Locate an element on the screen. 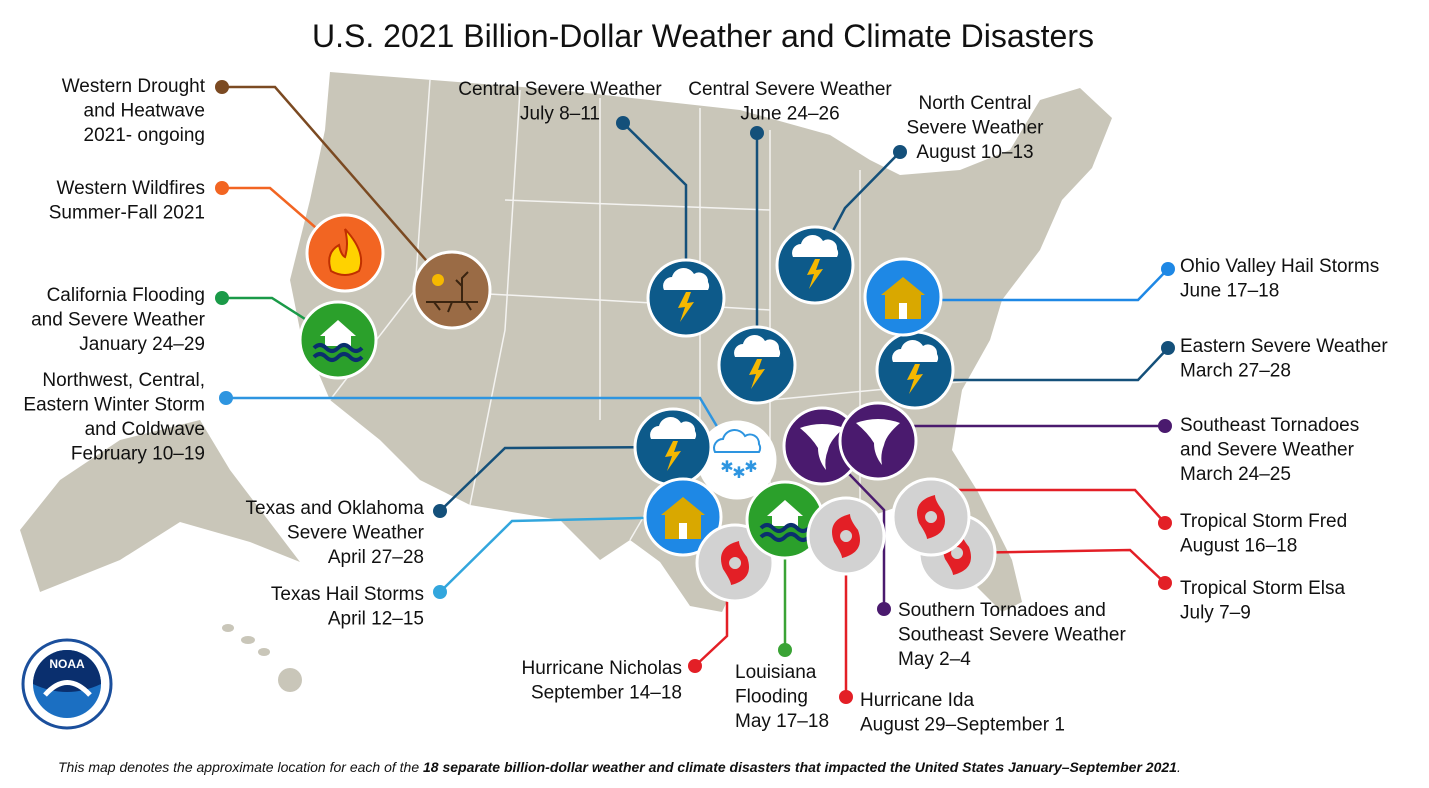 Image resolution: width=1429 pixels, height=788 pixels. event-label: Western Wildfires is located at coordinates (130, 188).